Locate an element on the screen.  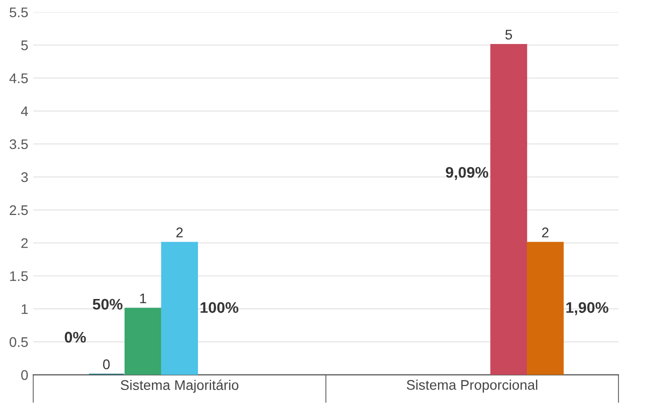
y-tick-label: 4.5 is located at coordinates (18, 79).